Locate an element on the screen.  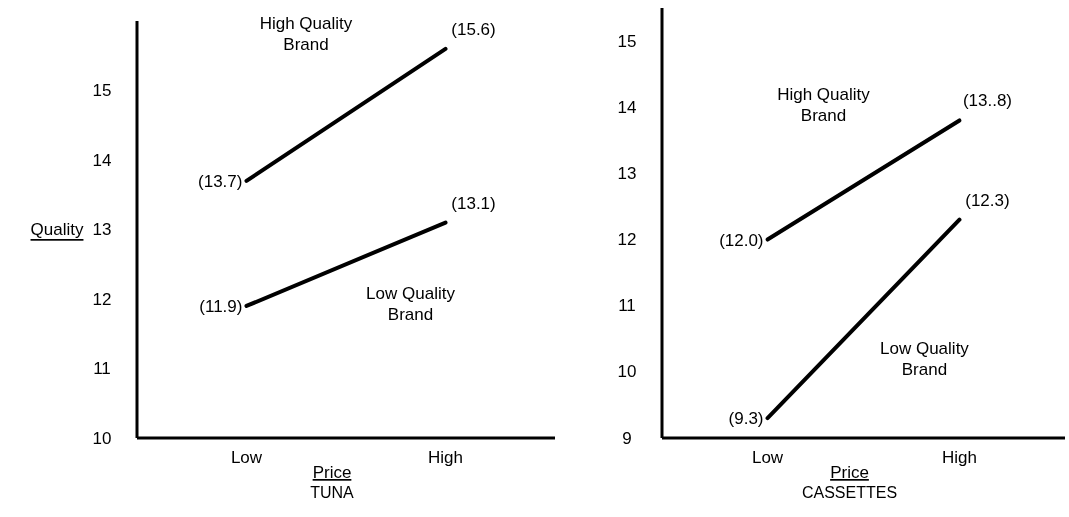
data-label: (13.7) is located at coordinates (220, 181).